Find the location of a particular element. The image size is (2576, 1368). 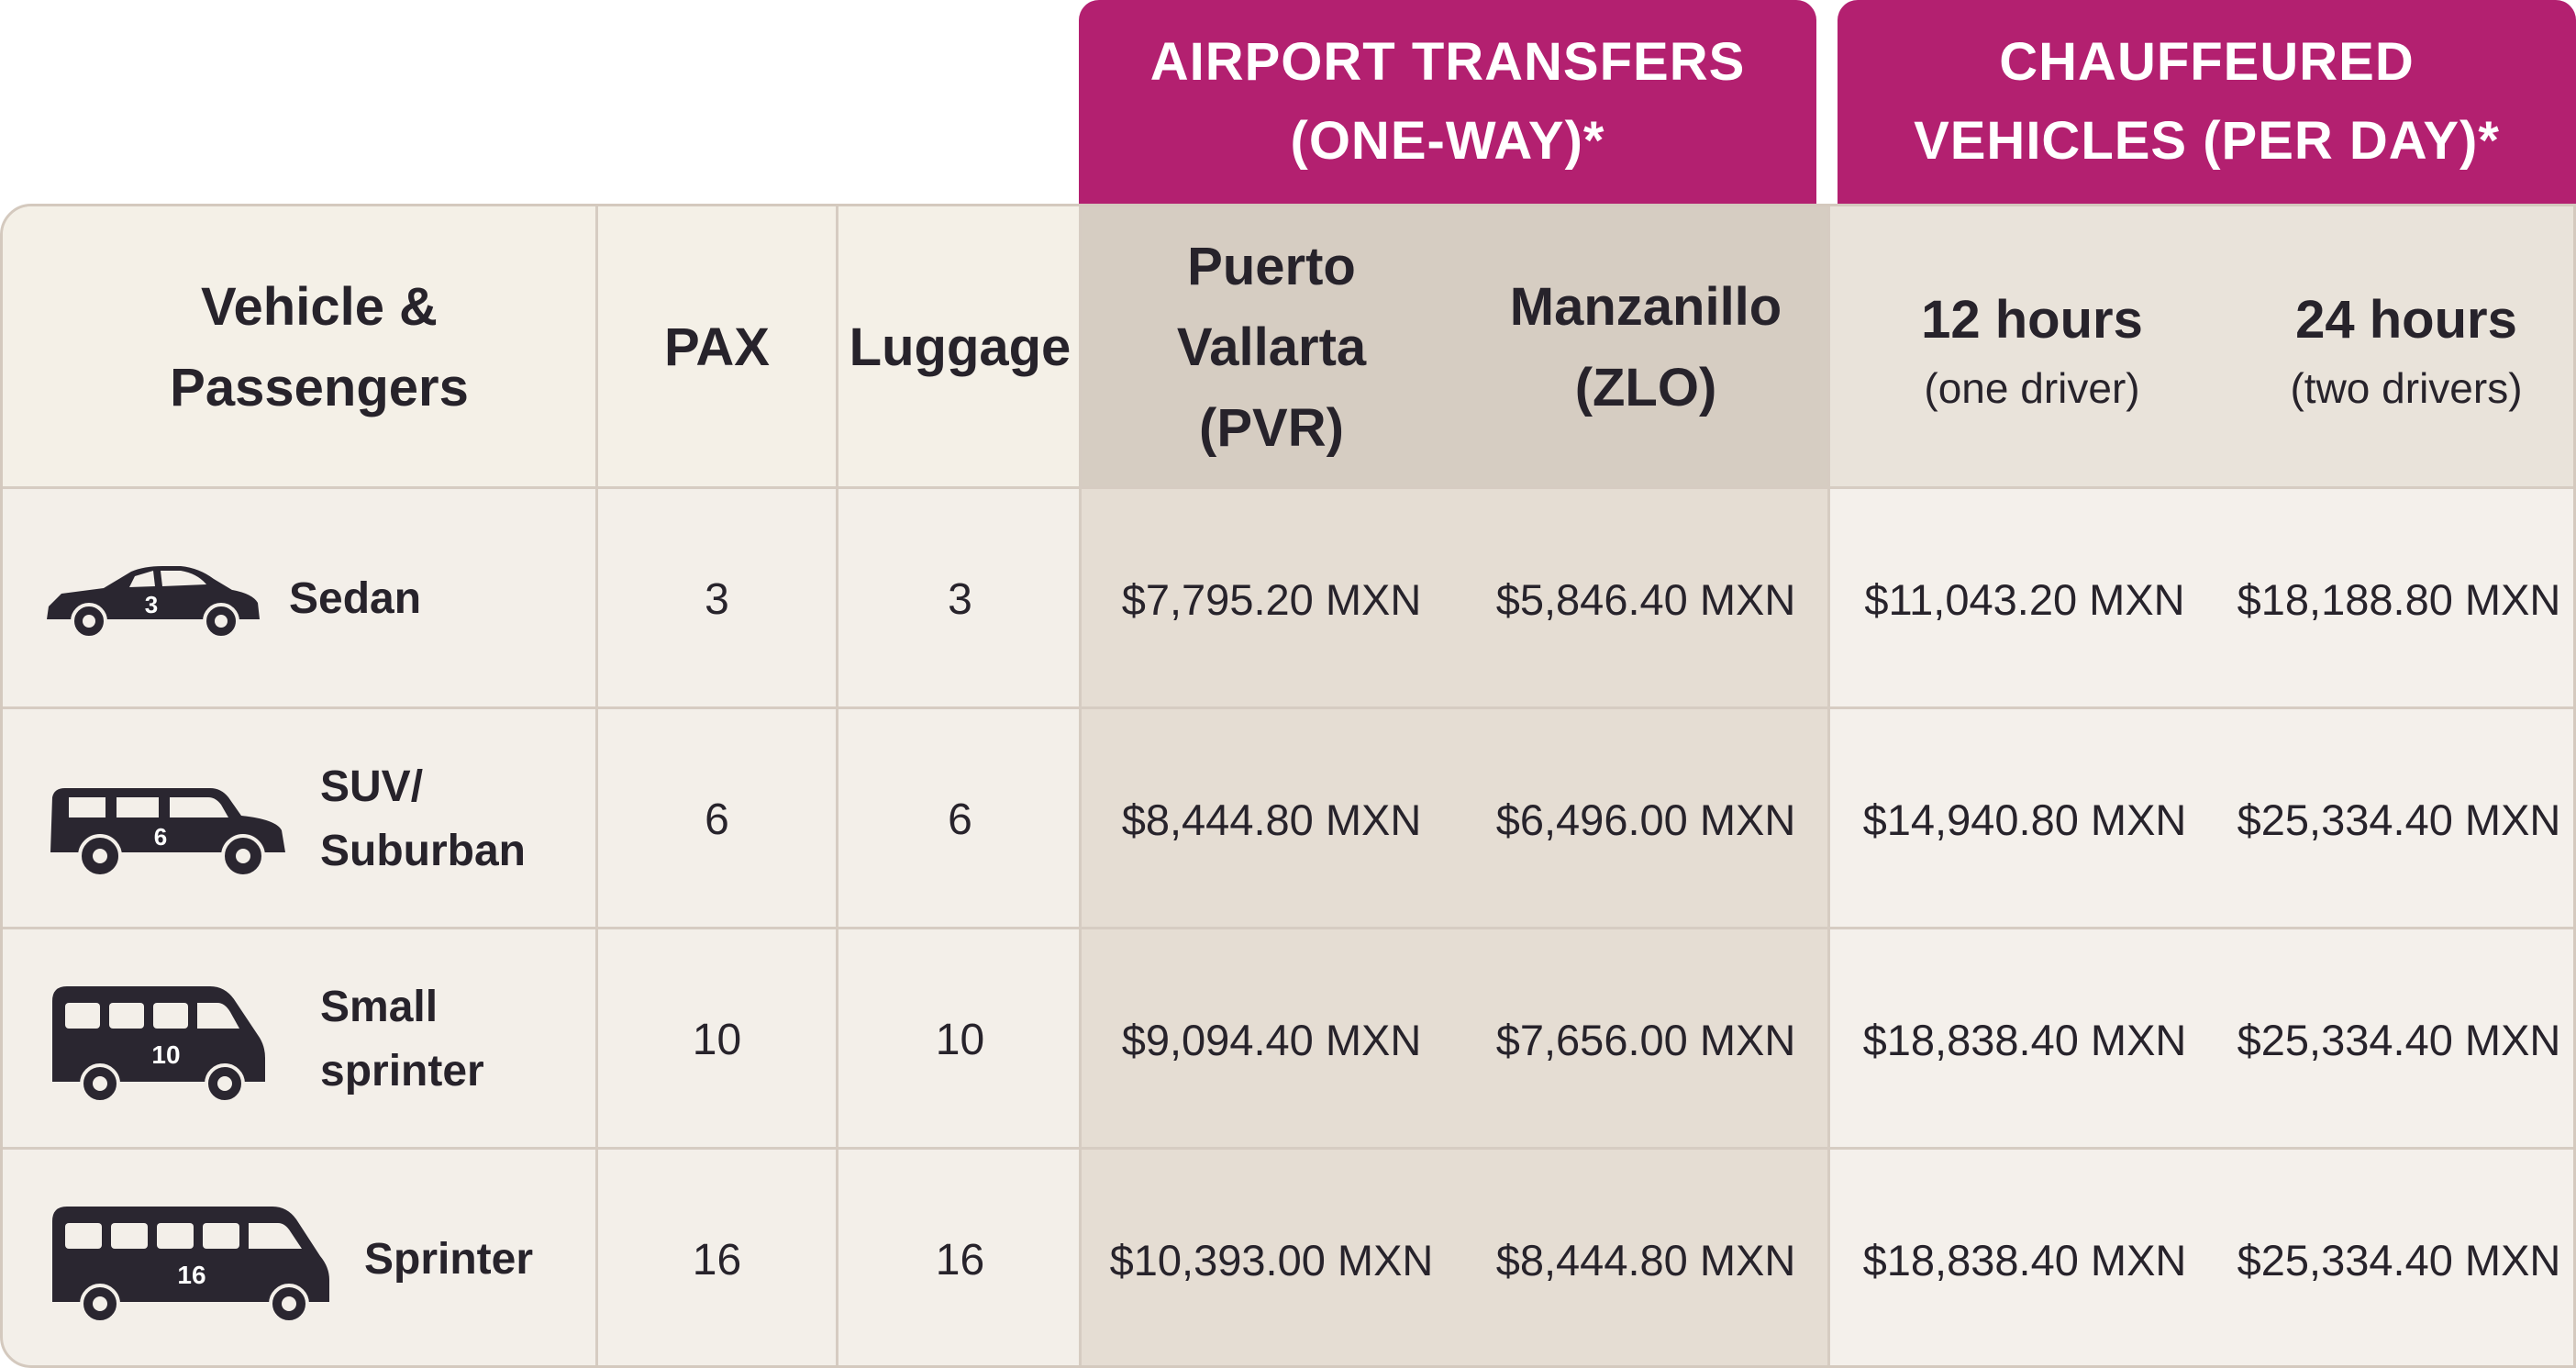

price-pvr-small-sprinter: $9,094.40 MXN is located at coordinates (1271, 1039).